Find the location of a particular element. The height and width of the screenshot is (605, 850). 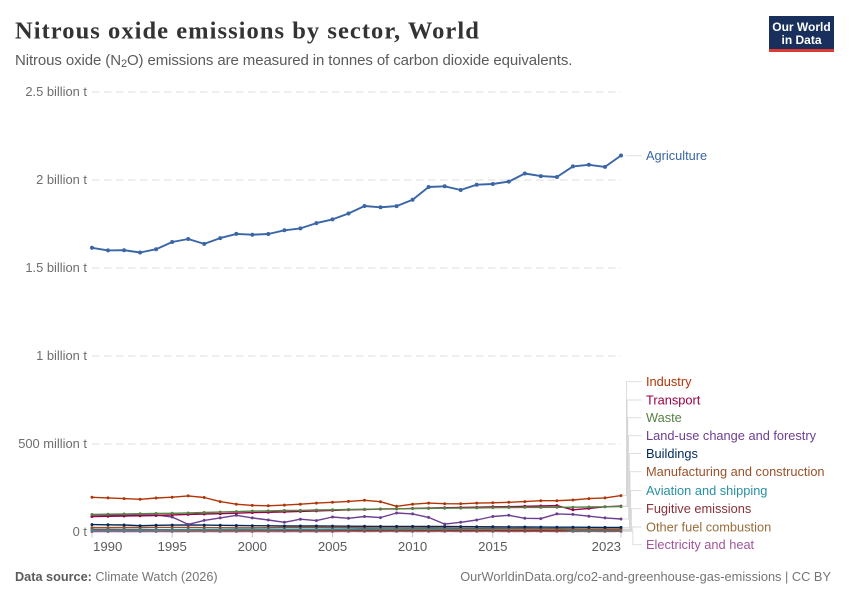

svg-text: Manufacturing and construction is located at coordinates (735, 471).